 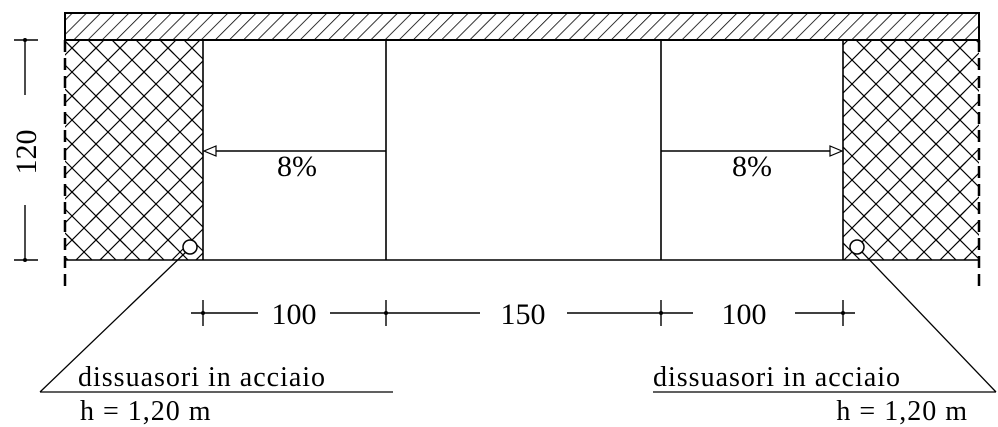 I want to click on left-label-title: dissuasori in acciaio, so click(x=202, y=377).